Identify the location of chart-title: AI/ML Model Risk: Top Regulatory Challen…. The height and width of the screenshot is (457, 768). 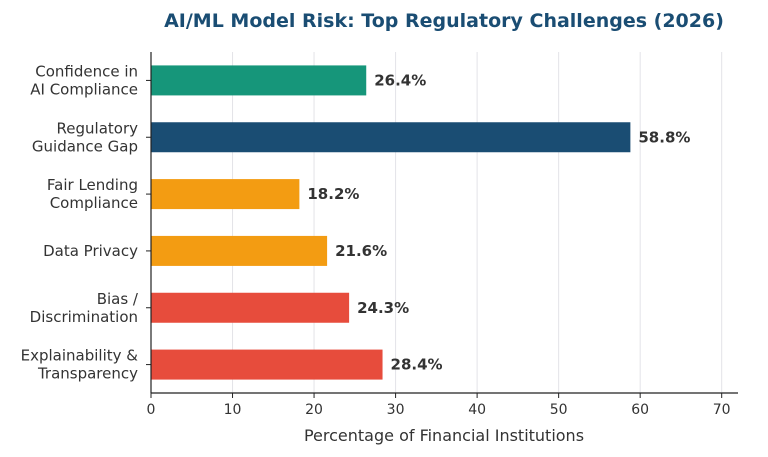
(444, 21).